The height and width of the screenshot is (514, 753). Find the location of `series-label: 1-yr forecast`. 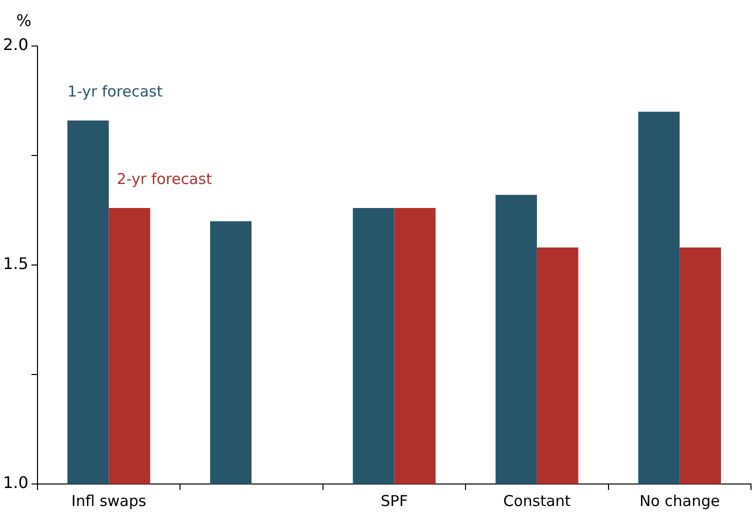

series-label: 1-yr forecast is located at coordinates (115, 91).